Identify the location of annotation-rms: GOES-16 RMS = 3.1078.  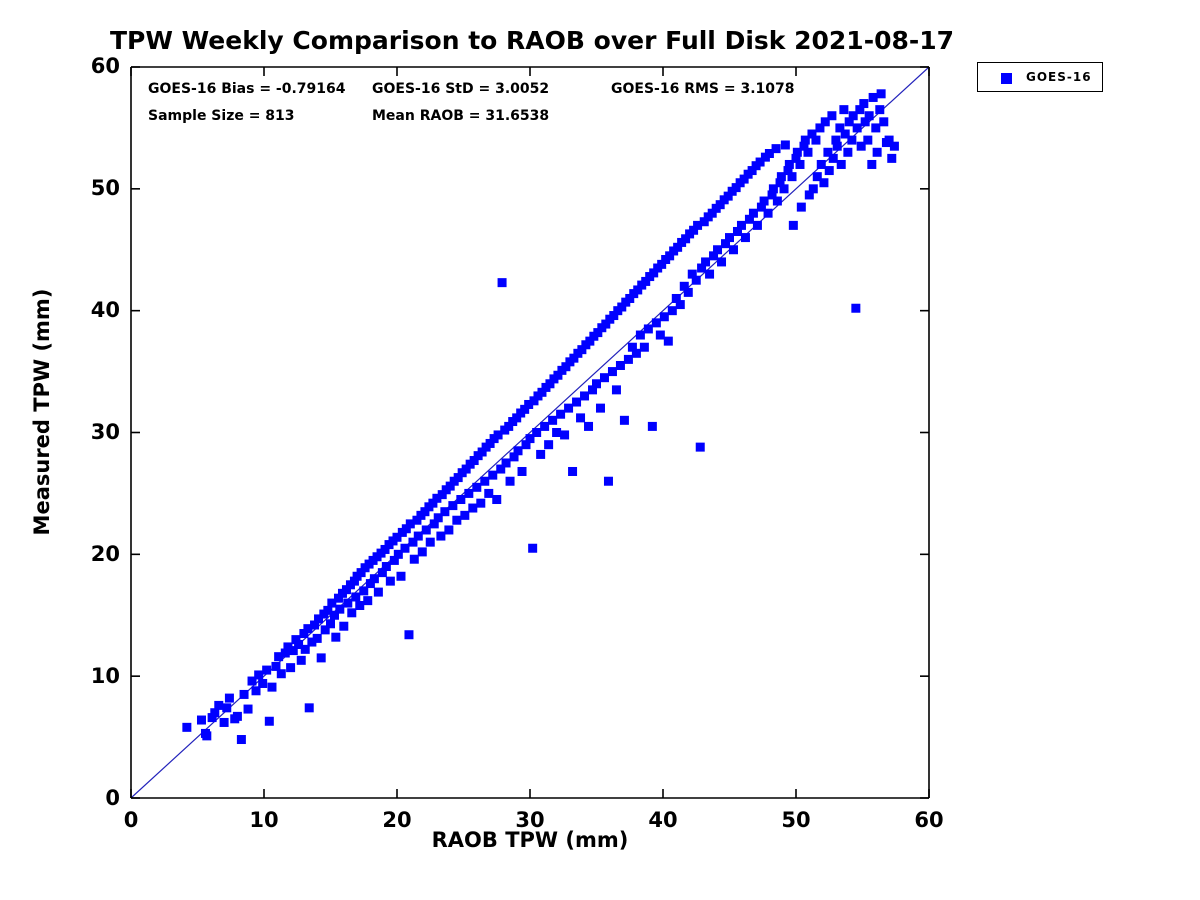
(703, 89).